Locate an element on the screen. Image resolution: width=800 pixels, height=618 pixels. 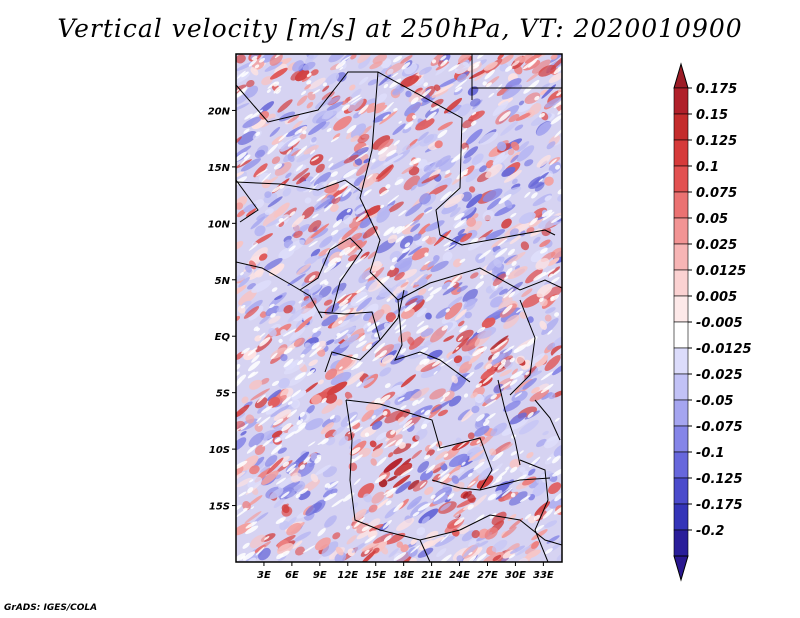
border-mali-burkina is located at coordinates (247, 201).